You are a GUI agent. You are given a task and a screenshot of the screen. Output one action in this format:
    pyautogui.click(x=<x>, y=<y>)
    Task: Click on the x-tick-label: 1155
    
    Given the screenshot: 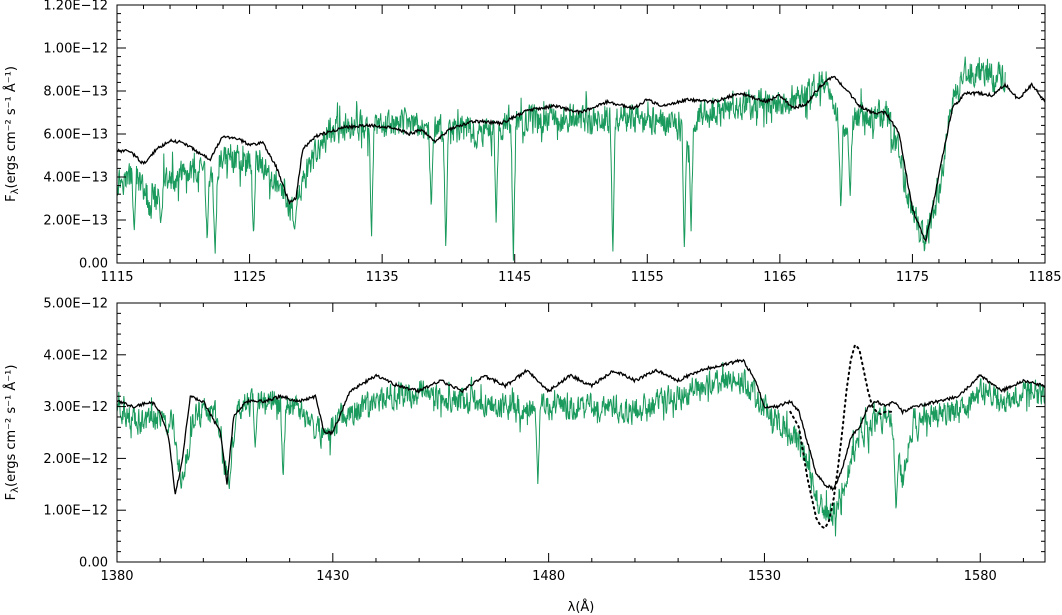 What is the action you would take?
    pyautogui.click(x=647, y=277)
    